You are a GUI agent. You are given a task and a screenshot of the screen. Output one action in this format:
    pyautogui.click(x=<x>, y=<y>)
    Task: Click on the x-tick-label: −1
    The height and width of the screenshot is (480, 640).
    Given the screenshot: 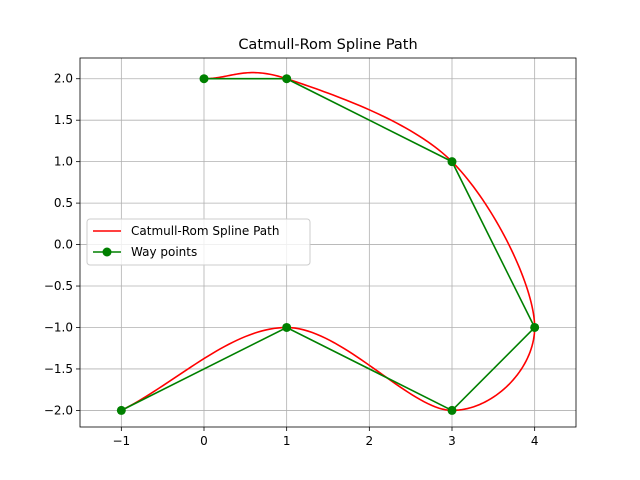 What is the action you would take?
    pyautogui.click(x=121, y=441)
    